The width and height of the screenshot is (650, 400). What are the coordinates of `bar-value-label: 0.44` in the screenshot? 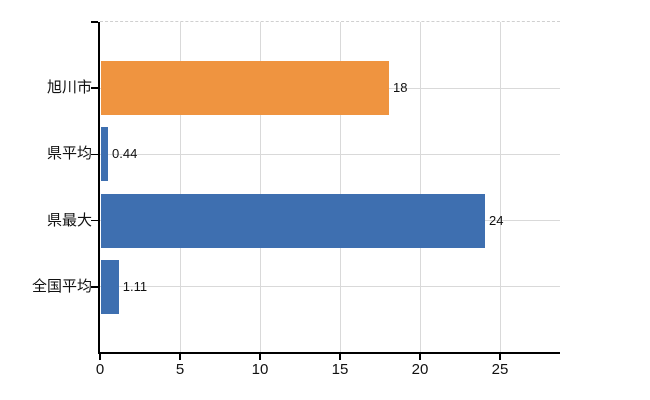 It's located at (125, 154).